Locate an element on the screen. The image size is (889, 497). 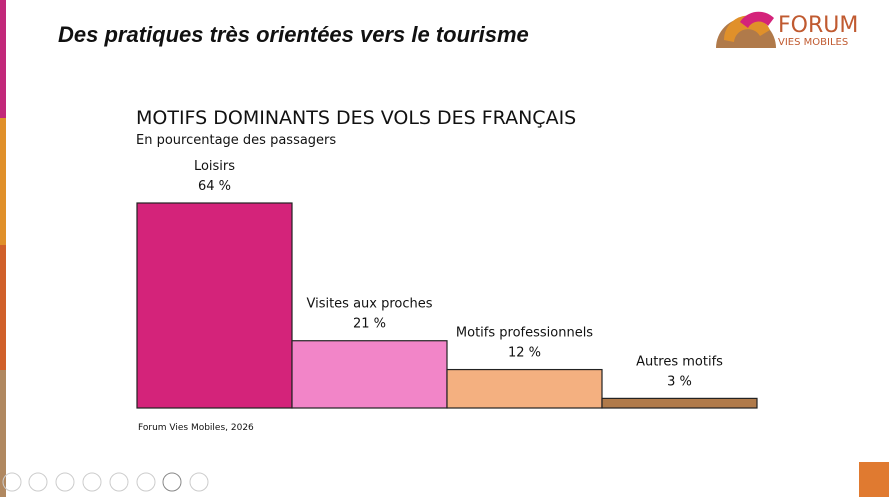
value-label: 3 % is located at coordinates (679, 381).